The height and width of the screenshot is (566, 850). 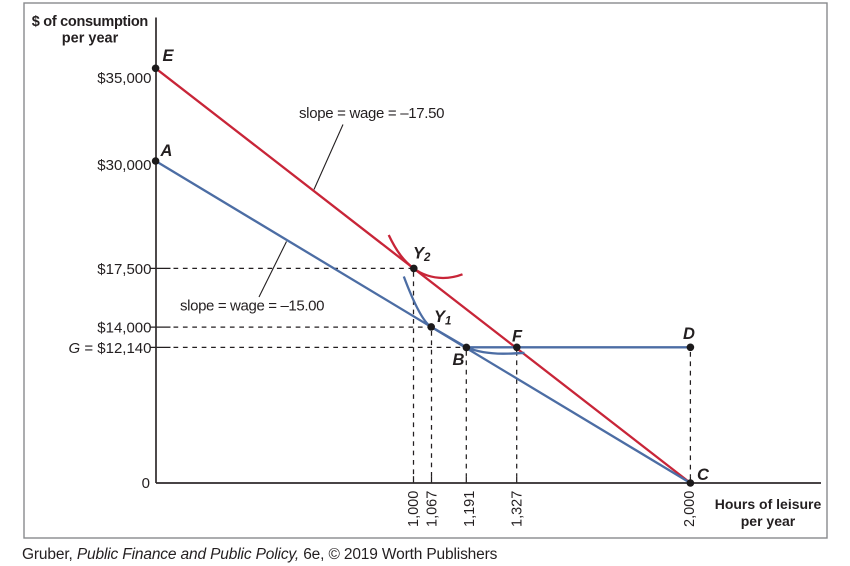 I want to click on svg-text: 1,191, so click(x=470, y=509).